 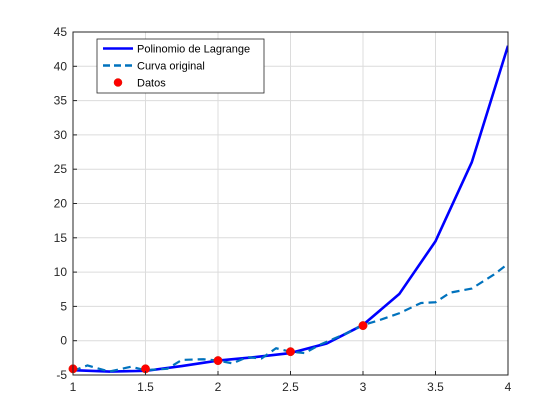 I want to click on x-tick-label: 4, so click(x=508, y=387).